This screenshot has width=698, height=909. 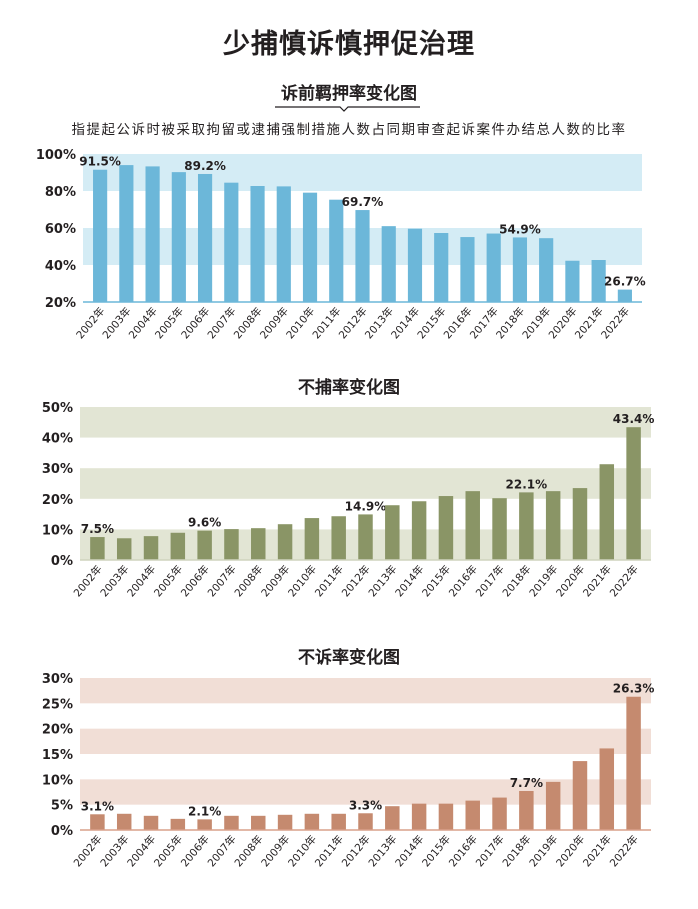 I want to click on data-label: 14.9%, so click(x=366, y=506).